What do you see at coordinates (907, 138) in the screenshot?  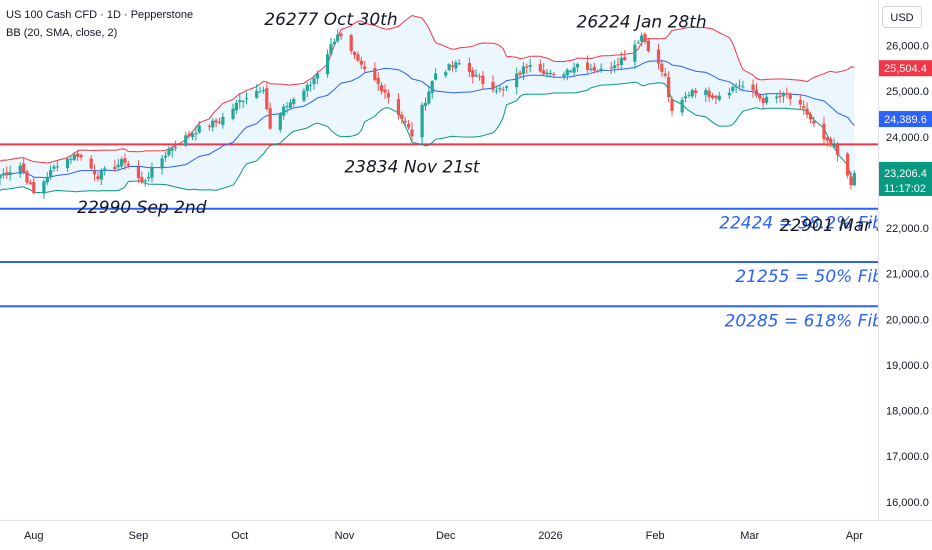 I see `price-tick-label: 24,000.0` at bounding box center [907, 138].